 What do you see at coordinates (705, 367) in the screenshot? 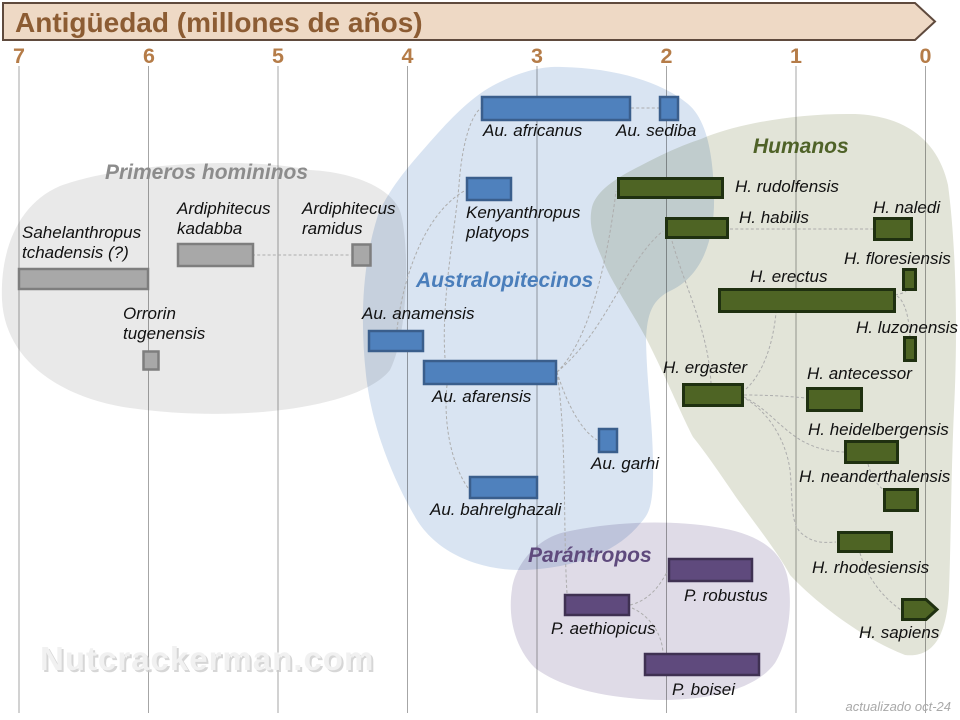
I see `svg-text: H. ergaster` at bounding box center [705, 367].